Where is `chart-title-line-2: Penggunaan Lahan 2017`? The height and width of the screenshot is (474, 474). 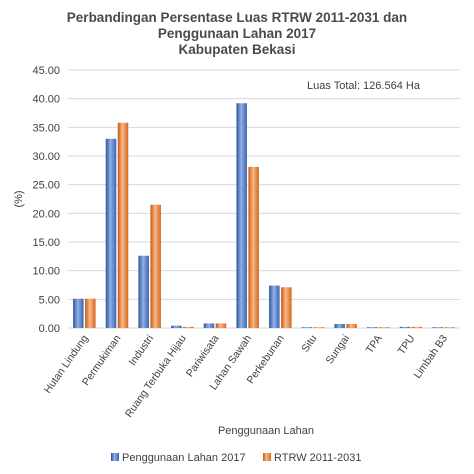
chart-title-line-2: Penggunaan Lahan 2017 is located at coordinates (237, 33).